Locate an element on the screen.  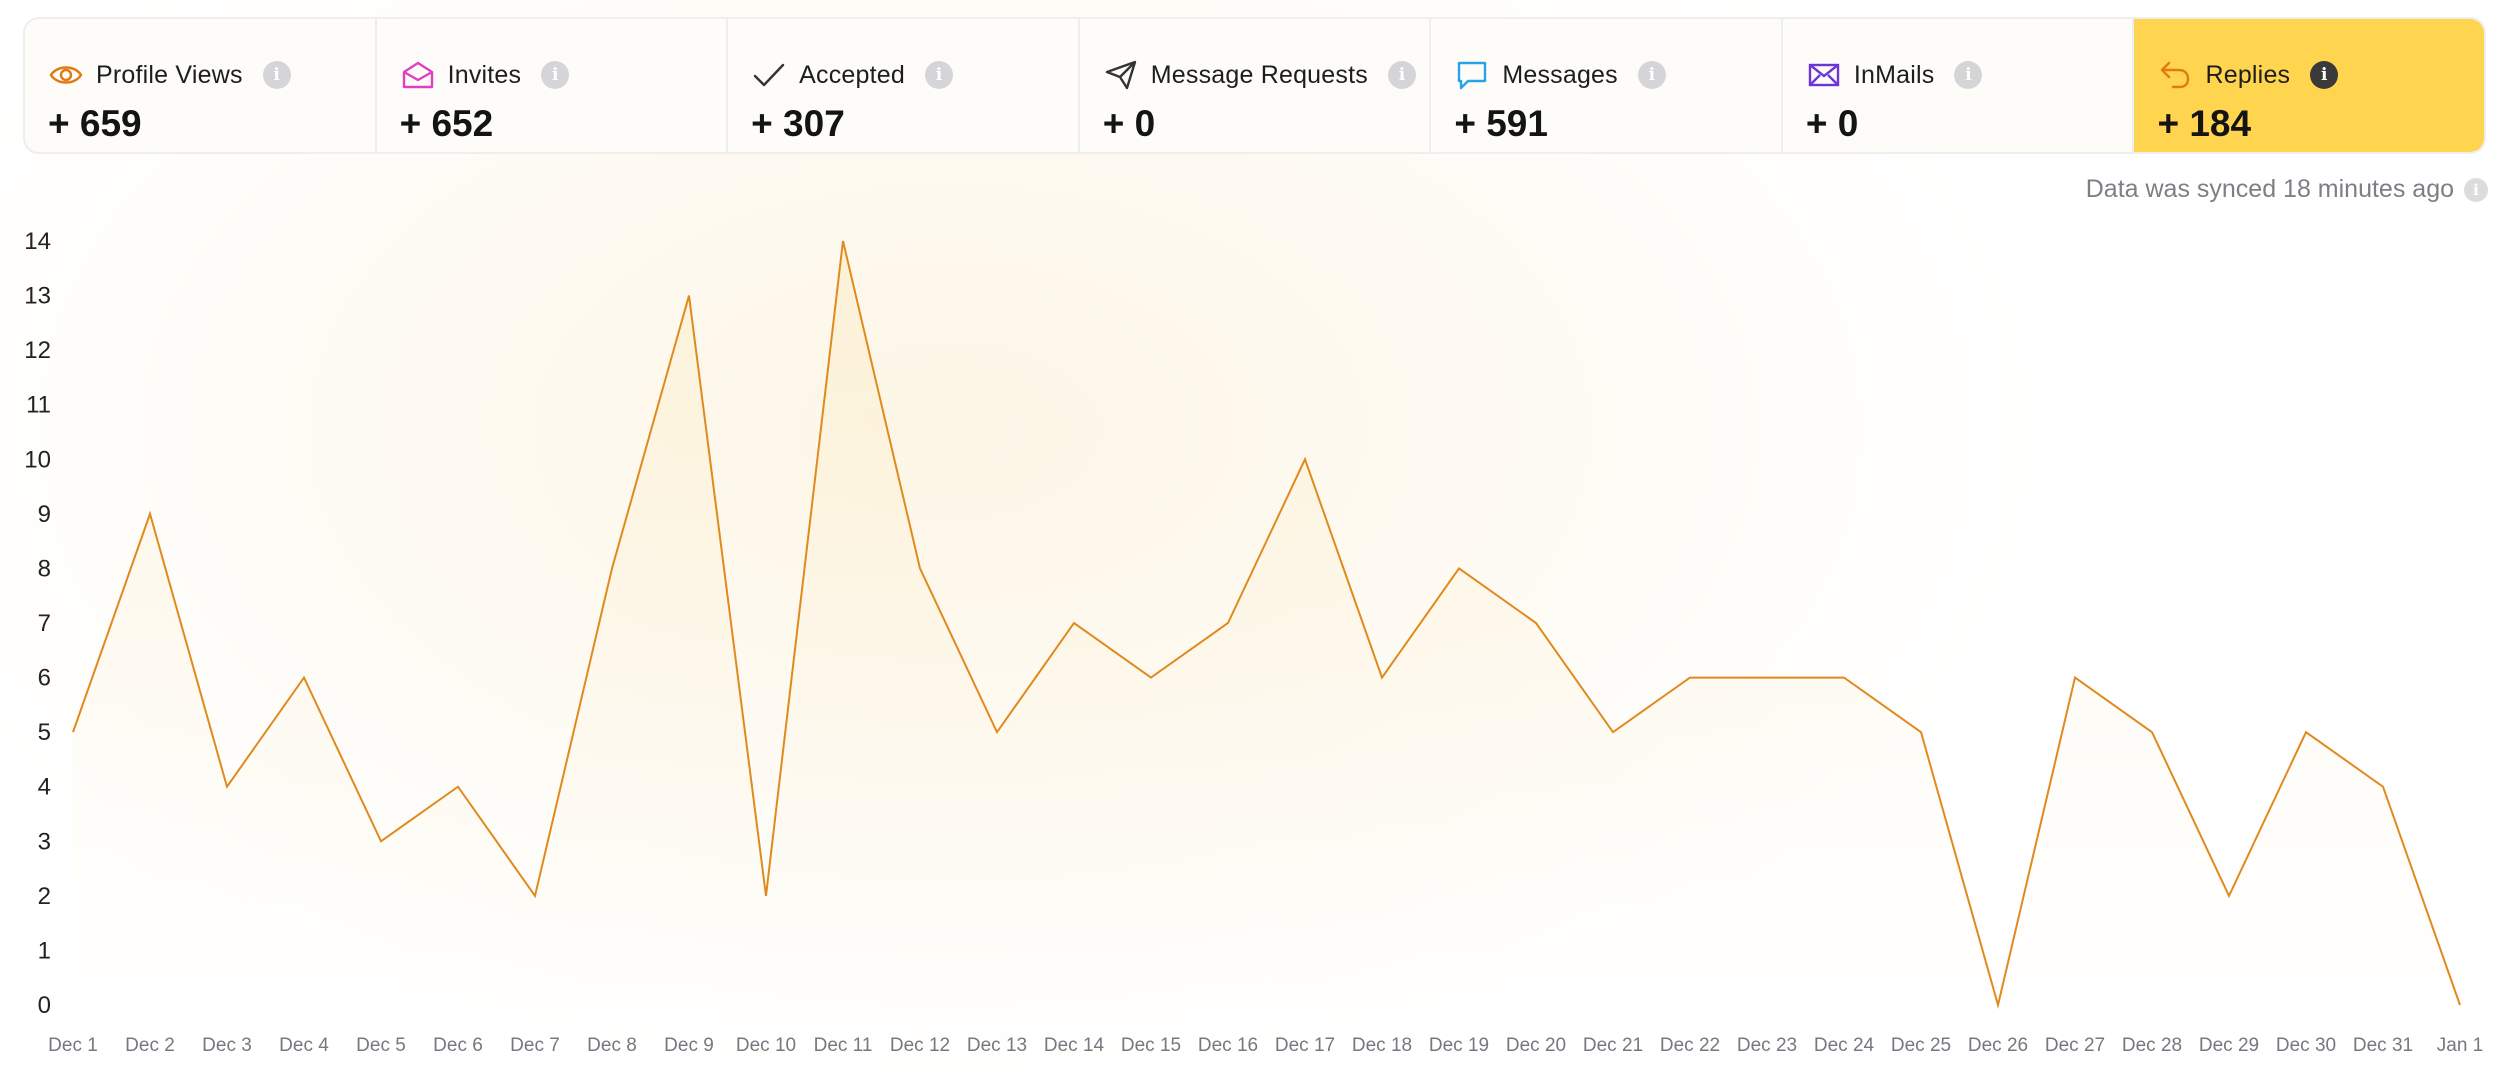
x-tick-label: Dec 12 is located at coordinates (920, 1045).